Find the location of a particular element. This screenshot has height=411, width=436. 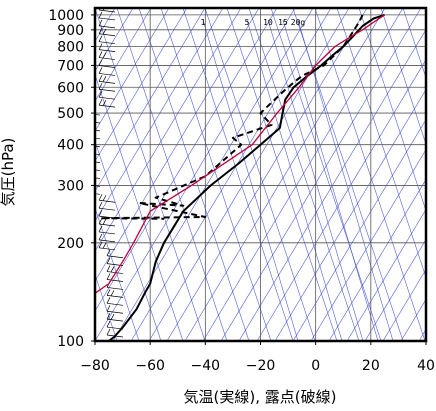

mixing-ratio-label: 1 is located at coordinates (203, 22).